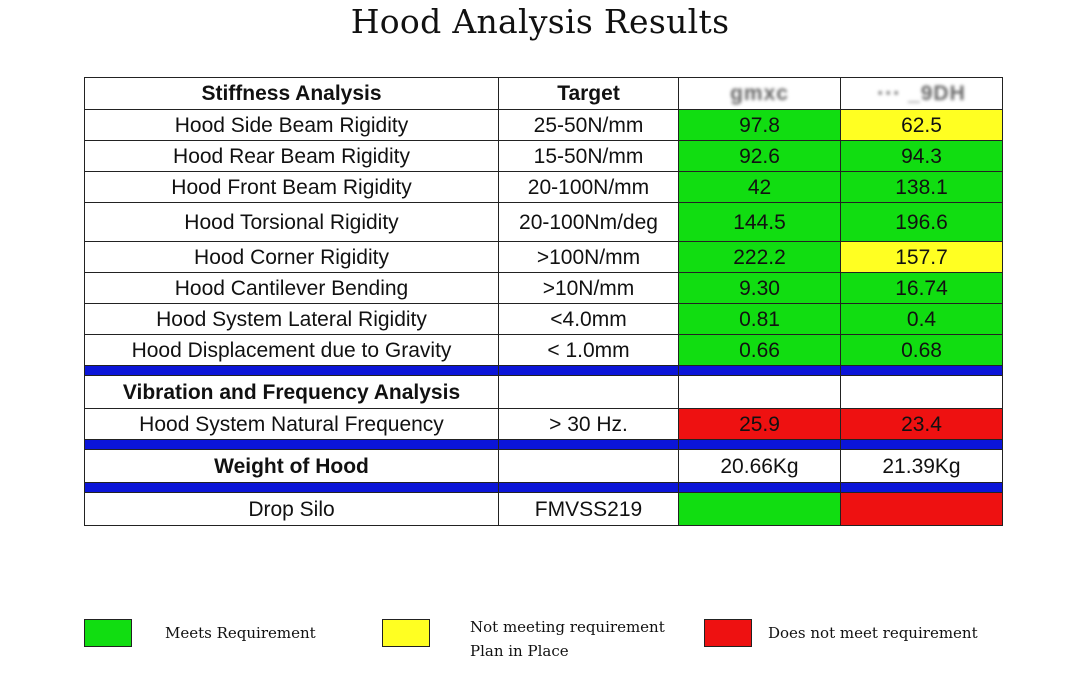  What do you see at coordinates (759, 350) in the screenshot?
I see `row-value-a: 0.66` at bounding box center [759, 350].